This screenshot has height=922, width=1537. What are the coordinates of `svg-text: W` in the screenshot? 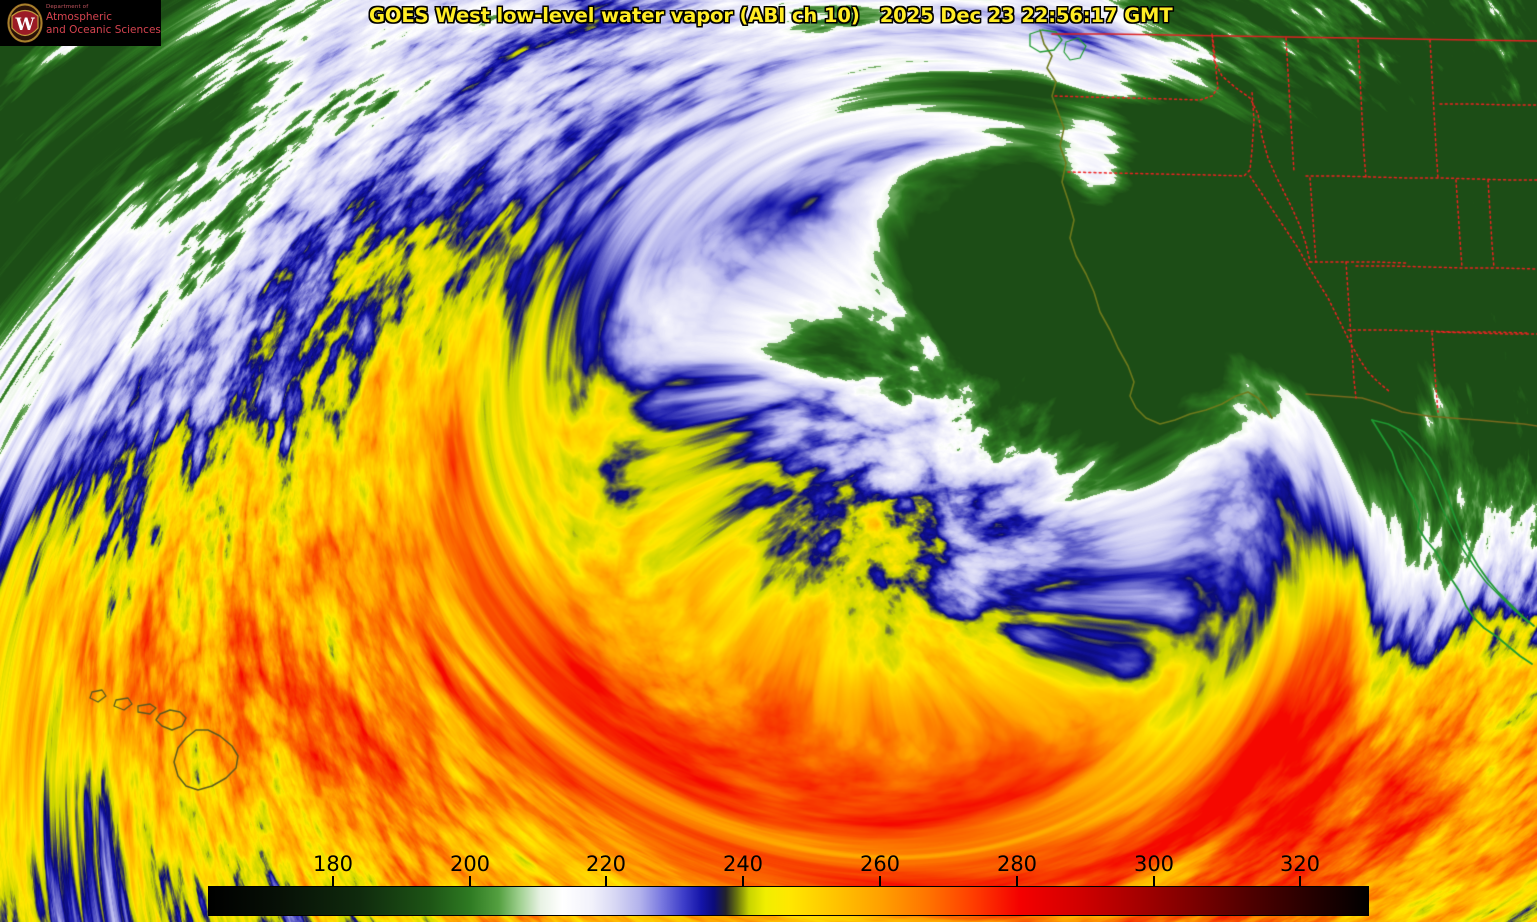 It's located at (24, 25).